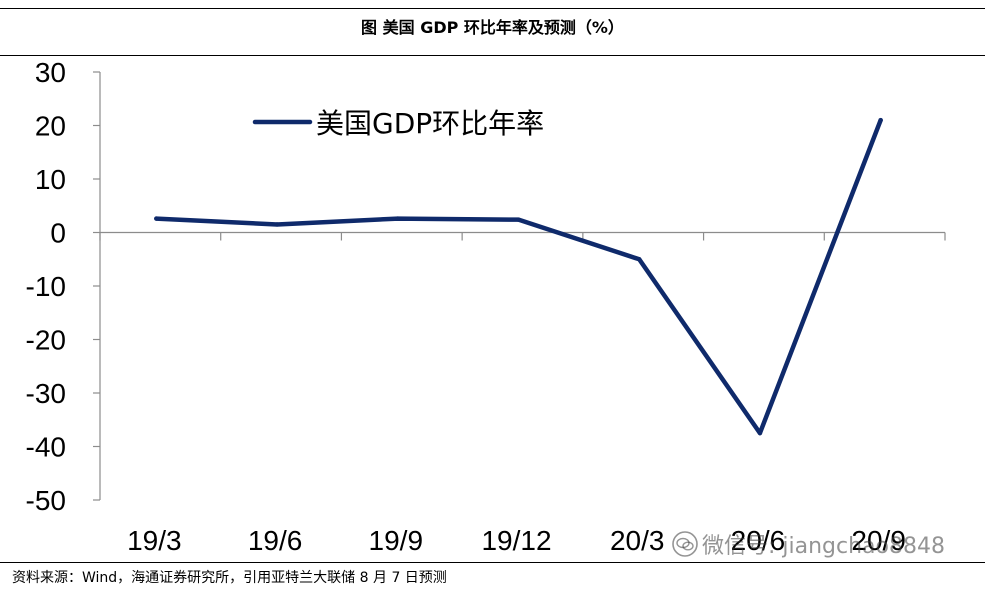  I want to click on source-note: 资料来源：Wind，海通证券研究所，引用亚特兰大联储 8 月 7 日预测, so click(229, 578).